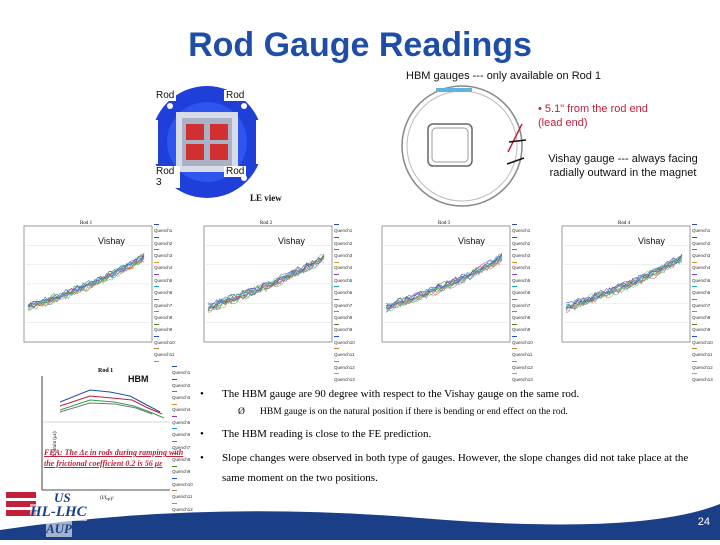  Describe the element at coordinates (107, 499) in the screenshot. I see `svg-text: (I/Iop)²` at that location.